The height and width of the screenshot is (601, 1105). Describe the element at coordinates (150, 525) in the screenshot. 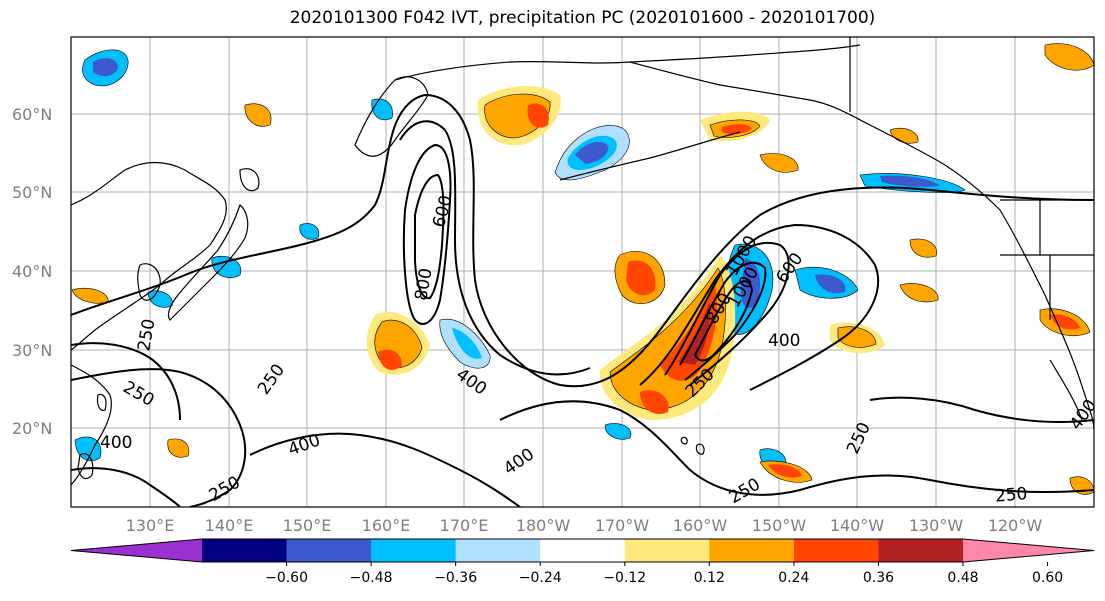

I see `lon-label: 130°E` at that location.